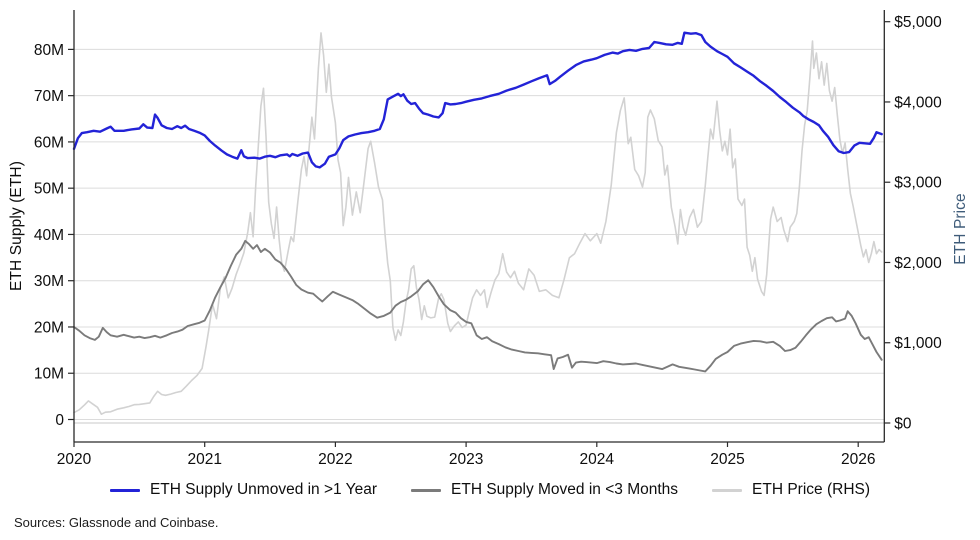 The image size is (980, 540). Describe the element at coordinates (918, 183) in the screenshot. I see `right-tick-label: $3,000` at that location.